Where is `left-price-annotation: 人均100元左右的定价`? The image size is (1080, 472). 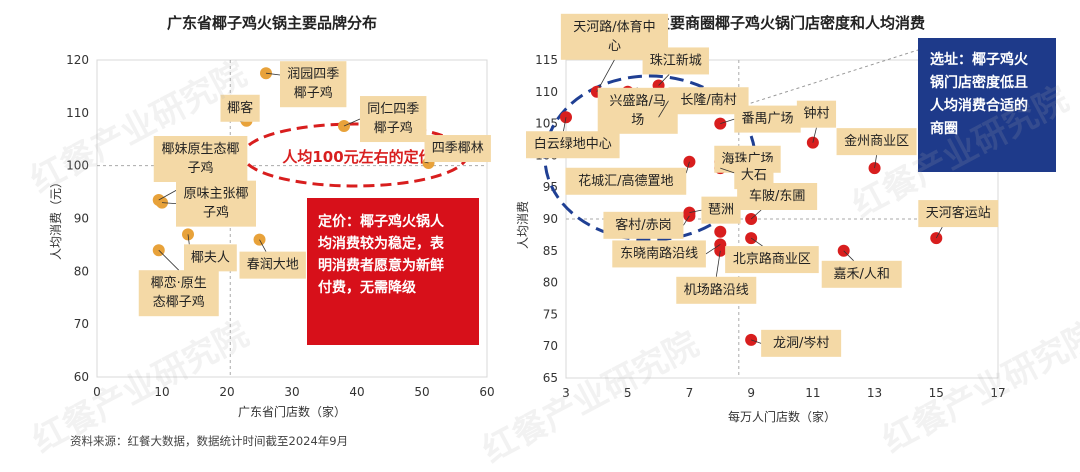 left-price-annotation: 人均100元左右的定价 is located at coordinates (358, 157).